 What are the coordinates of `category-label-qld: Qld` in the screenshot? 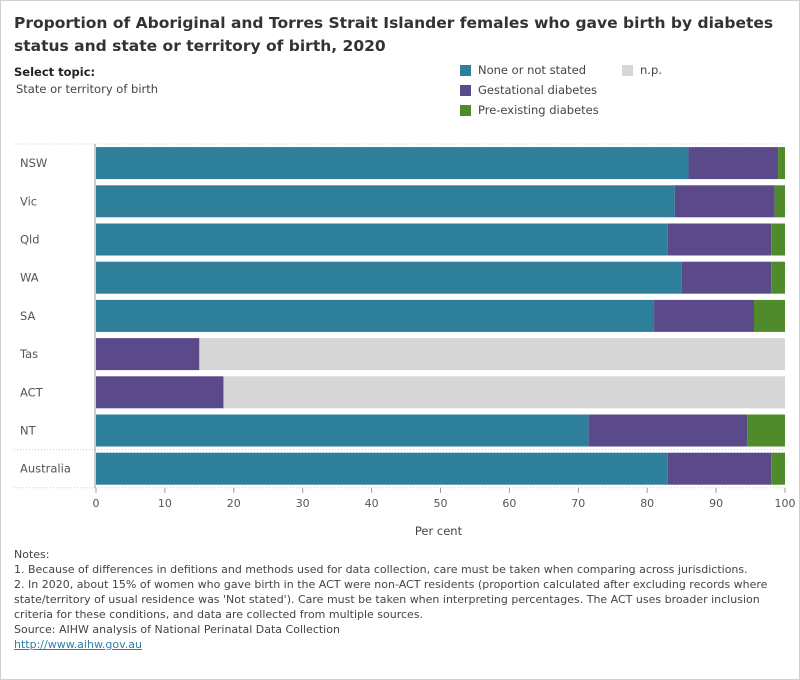 It's located at (30, 240).